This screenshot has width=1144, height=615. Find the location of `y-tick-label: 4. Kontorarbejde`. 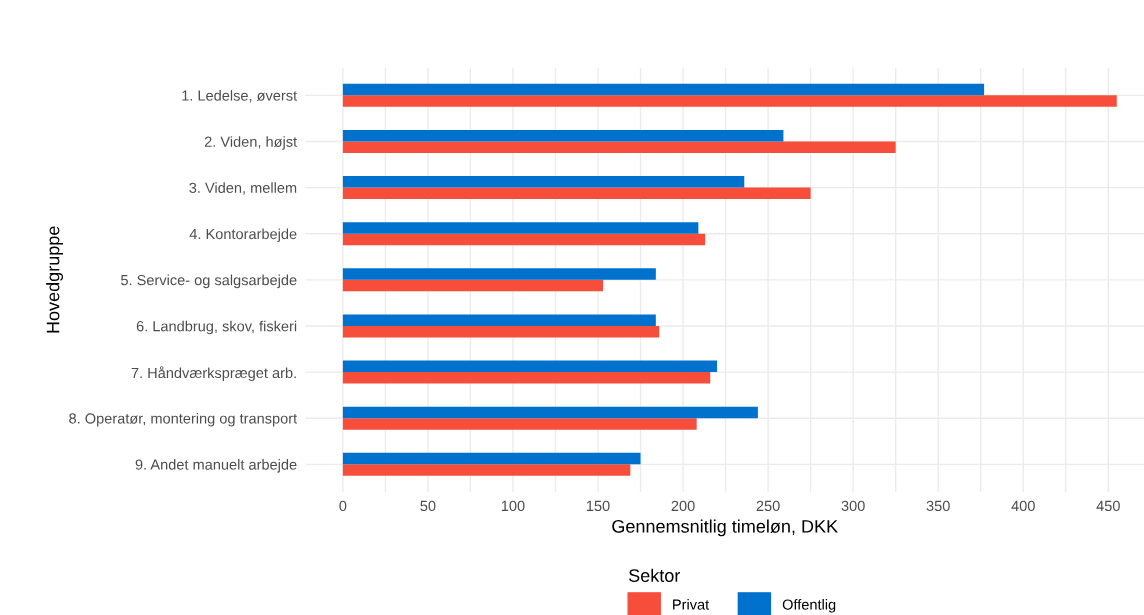

y-tick-label: 4. Kontorarbejde is located at coordinates (243, 235).